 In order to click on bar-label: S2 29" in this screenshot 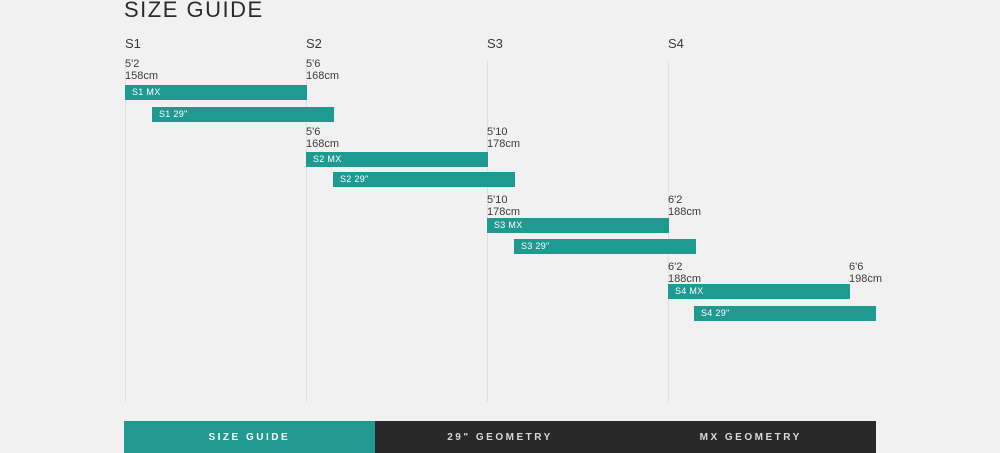, I will do `click(354, 179)`.